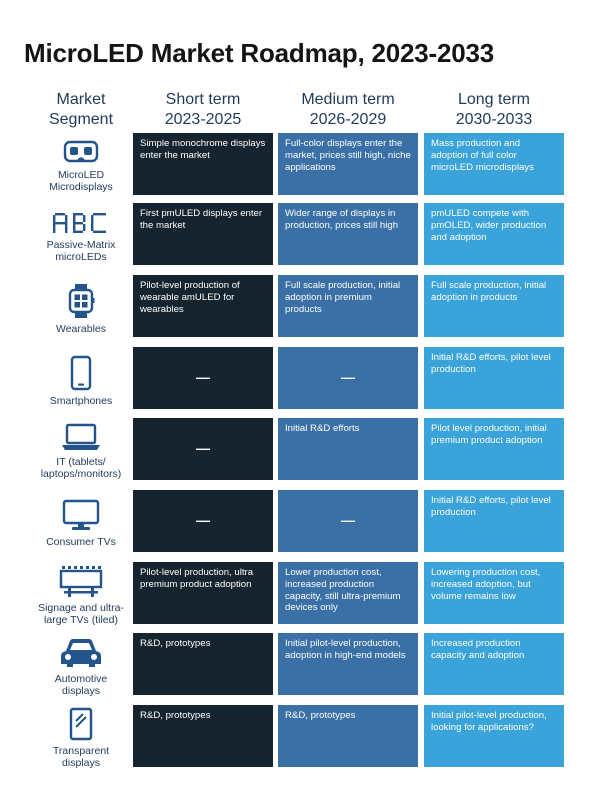 This screenshot has height=802, width=600. I want to click on page-title: MicroLED Market Roadmap, 2023-2033, so click(259, 53).